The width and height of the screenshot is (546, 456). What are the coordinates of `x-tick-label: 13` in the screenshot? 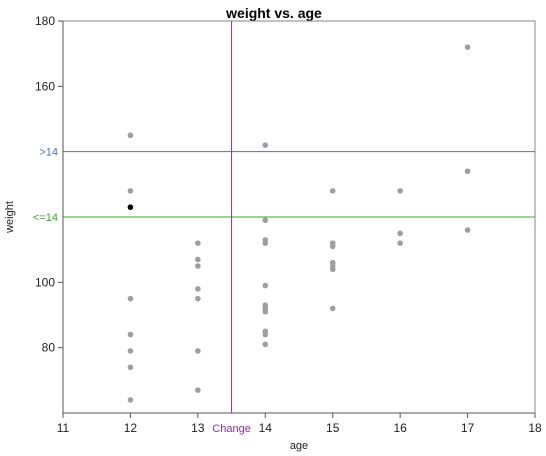 It's located at (198, 428).